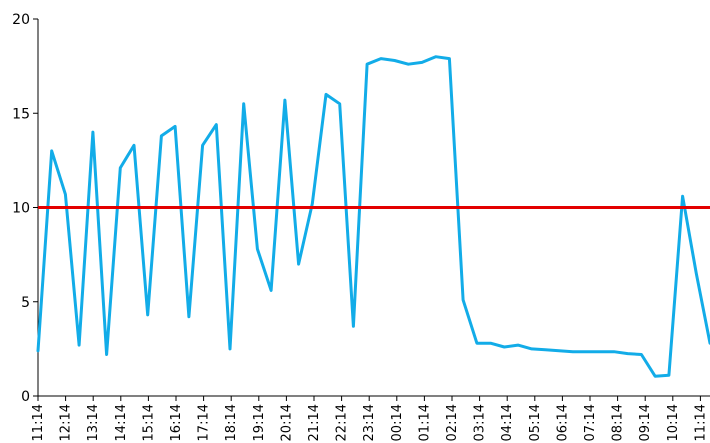 Image resolution: width=710 pixels, height=443 pixels. What do you see at coordinates (673, 422) in the screenshot?
I see `x-tick-label: 10:14` at bounding box center [673, 422].